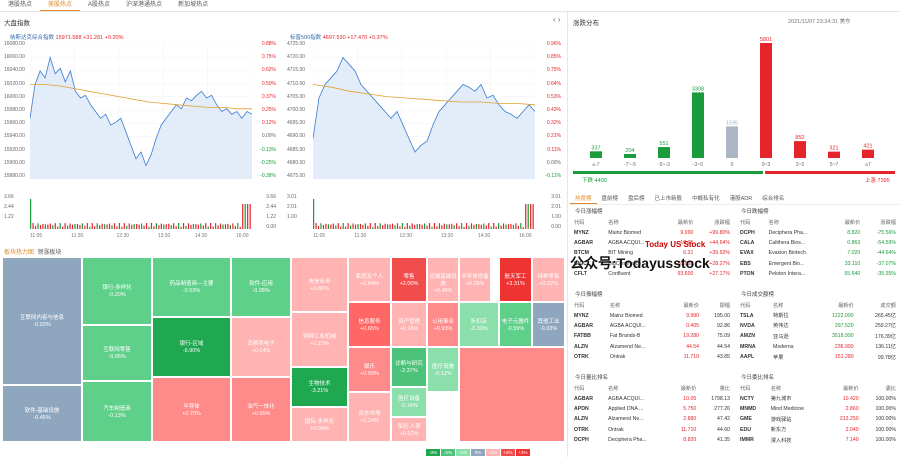 The image size is (900, 457). What do you see at coordinates (583, 199) in the screenshot?
I see `rank-tab: 热度榜` at bounding box center [583, 199].